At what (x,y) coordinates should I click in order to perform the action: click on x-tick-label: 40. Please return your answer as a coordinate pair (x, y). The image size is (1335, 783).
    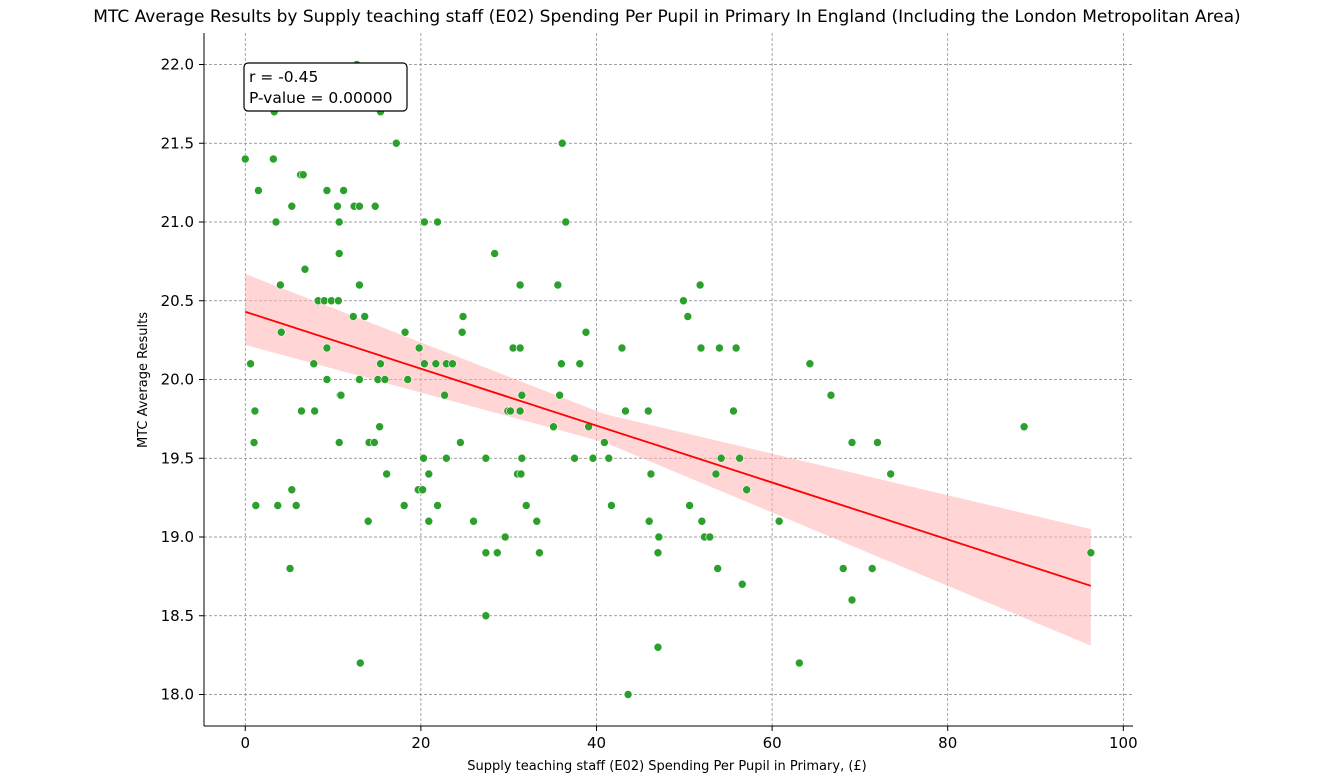
    Looking at the image, I should click on (596, 743).